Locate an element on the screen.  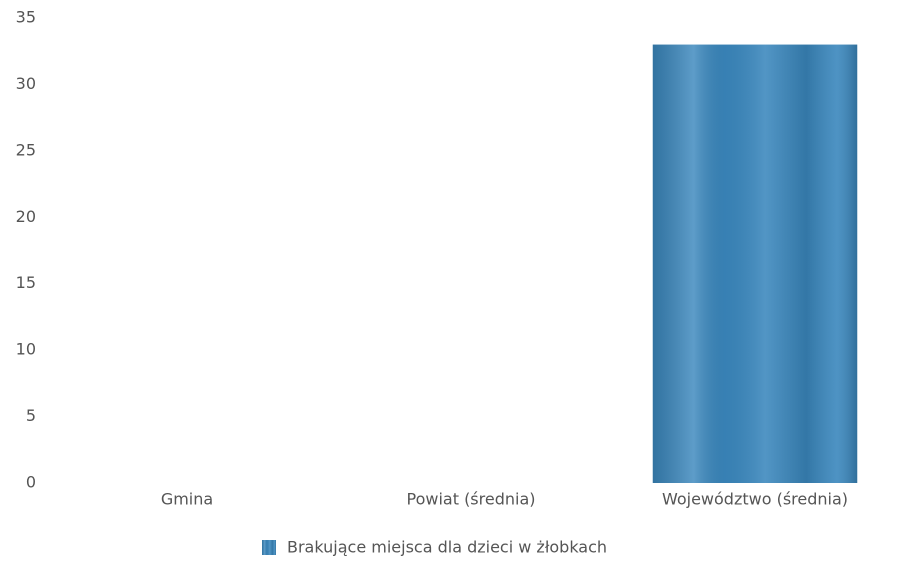
y-tick-label: 35 is located at coordinates (26, 17).